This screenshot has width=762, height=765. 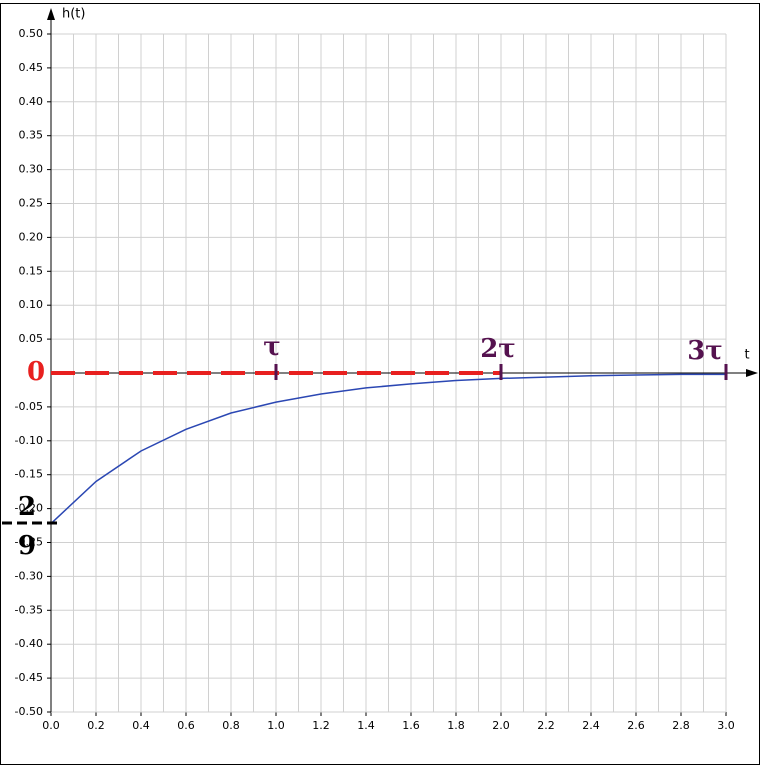 What do you see at coordinates (272, 347) in the screenshot?
I see `annotation: τ` at bounding box center [272, 347].